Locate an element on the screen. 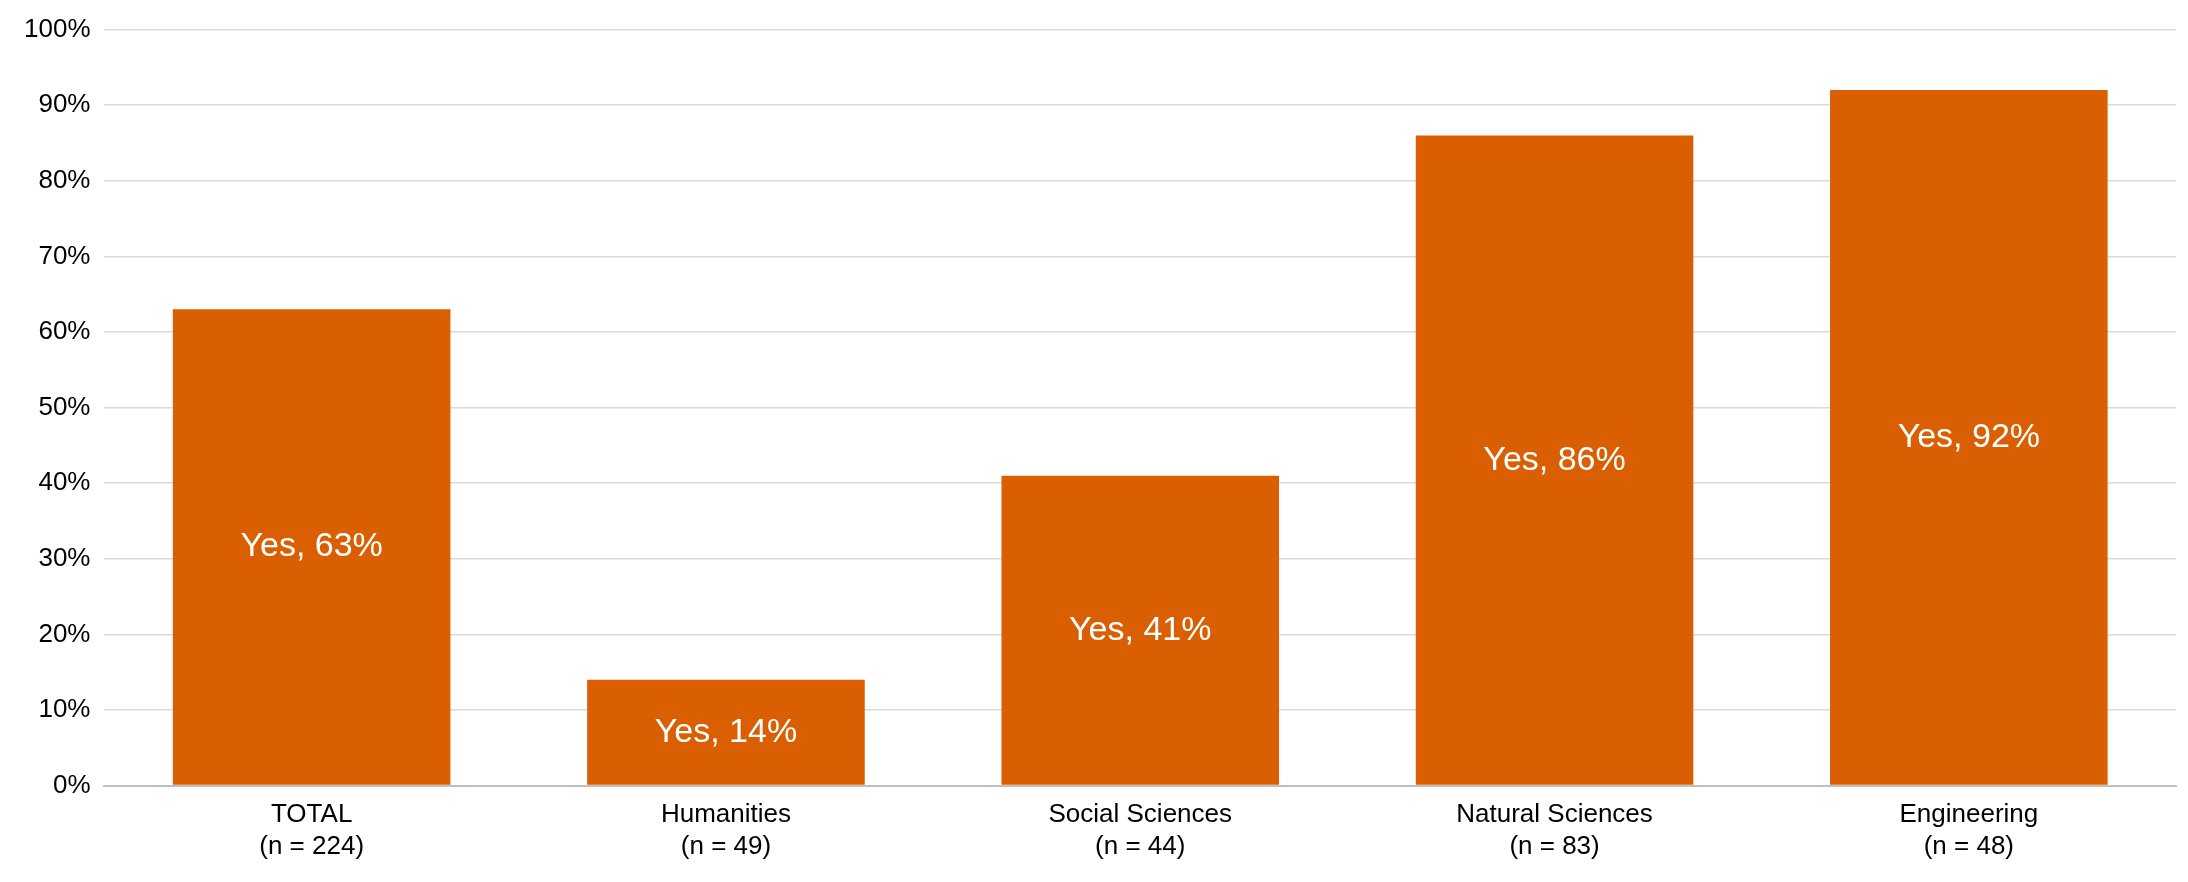  y-tick-label: 30% is located at coordinates (64, 556).